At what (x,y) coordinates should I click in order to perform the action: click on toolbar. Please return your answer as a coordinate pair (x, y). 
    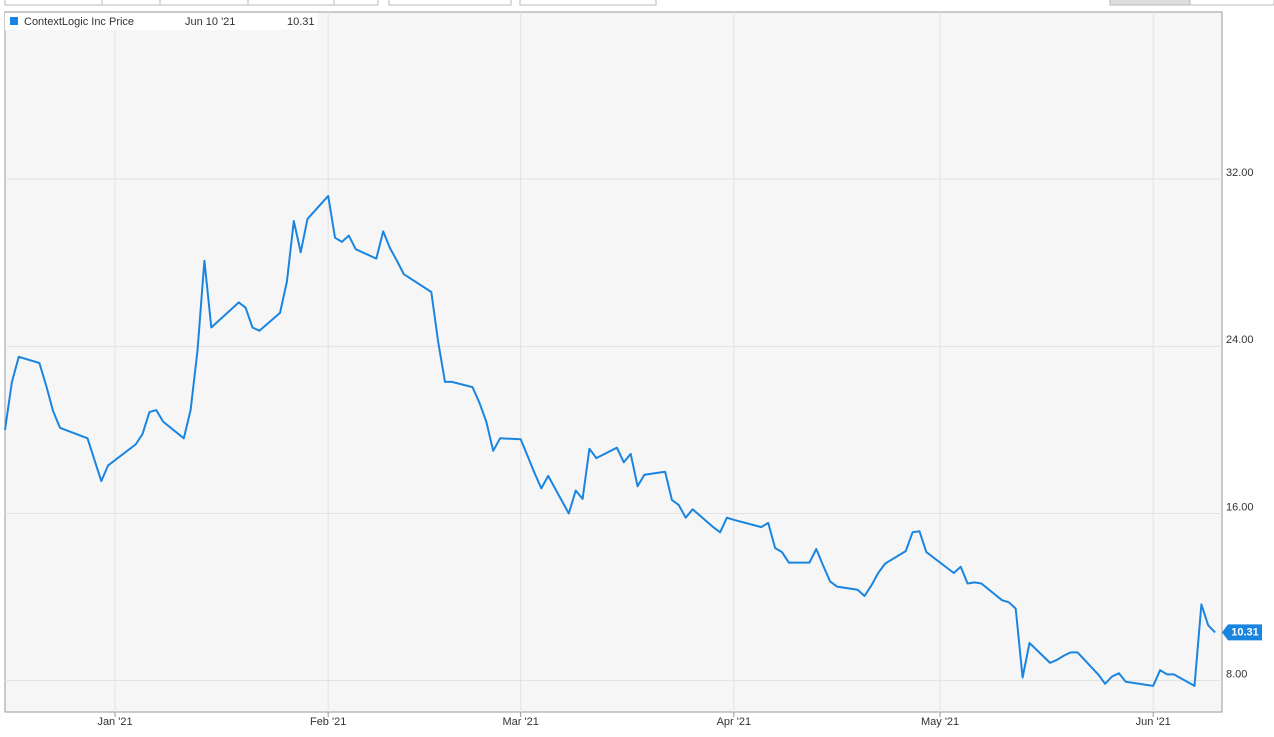
    Looking at the image, I should click on (639, 3).